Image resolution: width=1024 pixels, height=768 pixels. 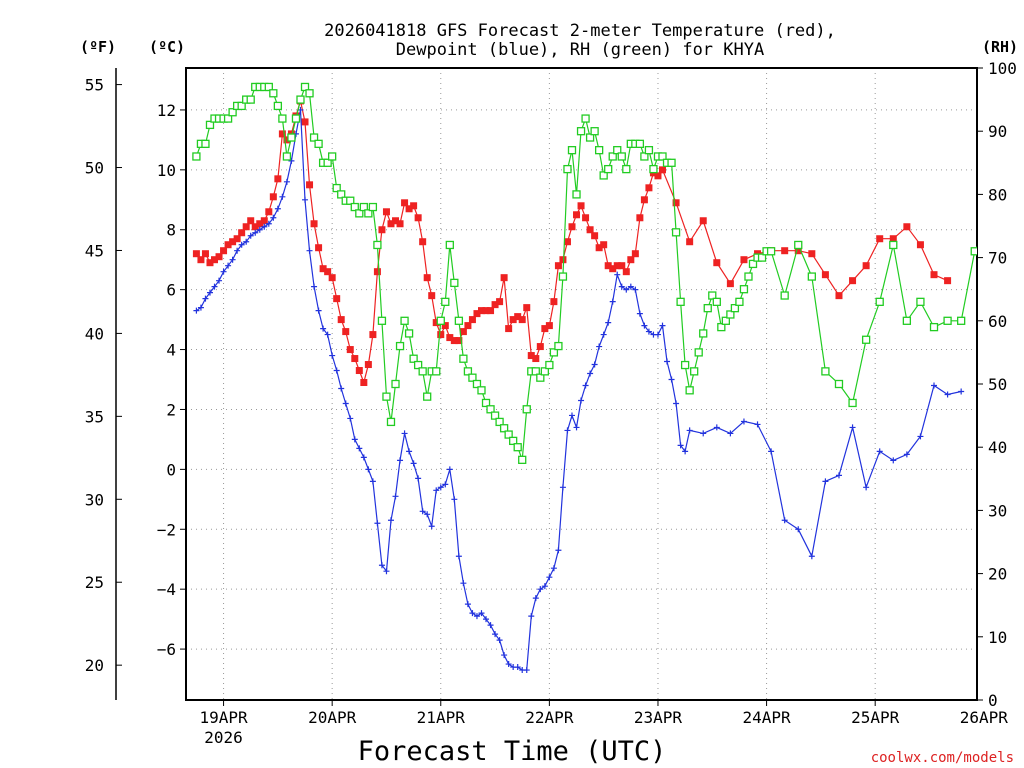 I want to click on x-tick-label: 24APR, so click(x=766, y=717).